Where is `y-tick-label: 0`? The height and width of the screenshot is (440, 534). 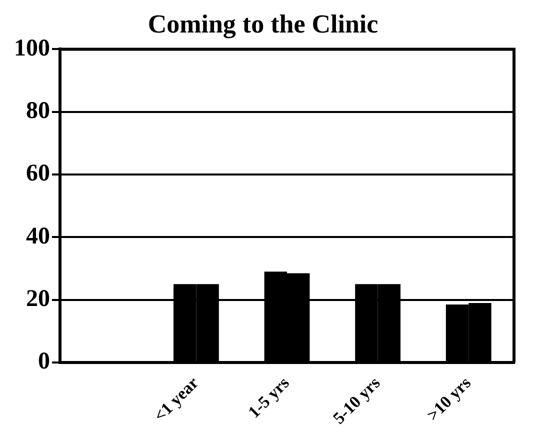
y-tick-label: 0 is located at coordinates (44, 361).